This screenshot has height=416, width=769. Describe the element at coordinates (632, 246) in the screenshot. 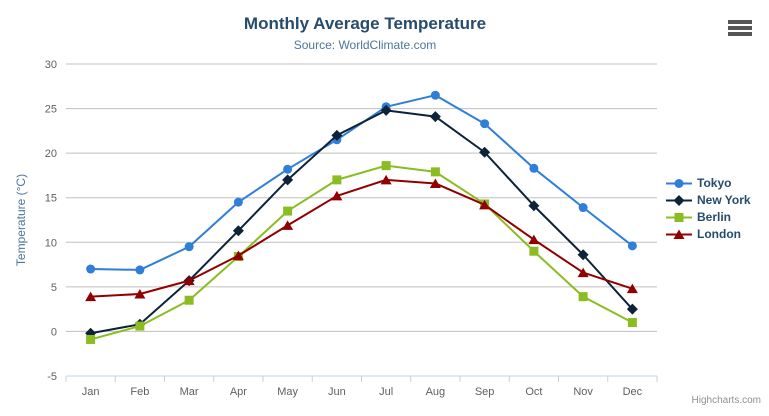

I see `point-tokyo-dec` at that location.